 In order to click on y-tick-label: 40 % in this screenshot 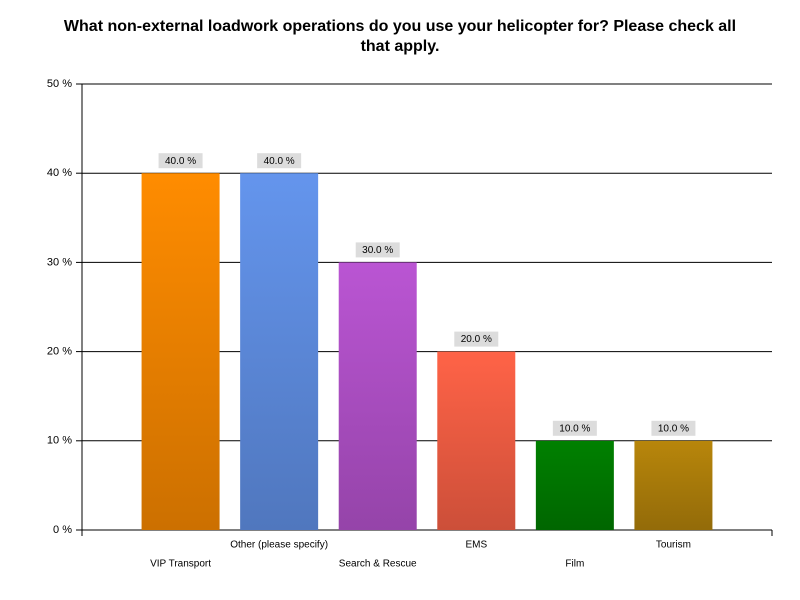, I will do `click(59, 173)`.